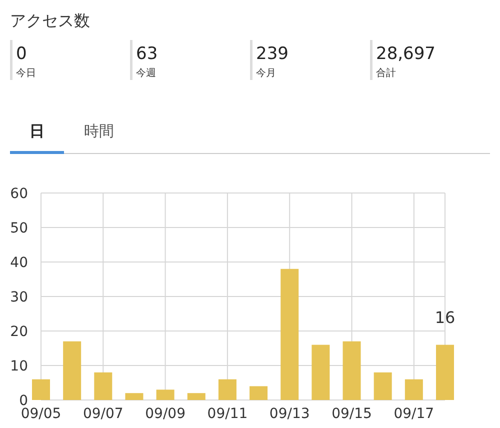 The image size is (500, 428). What do you see at coordinates (445, 317) in the screenshot?
I see `data-label: 16` at bounding box center [445, 317].